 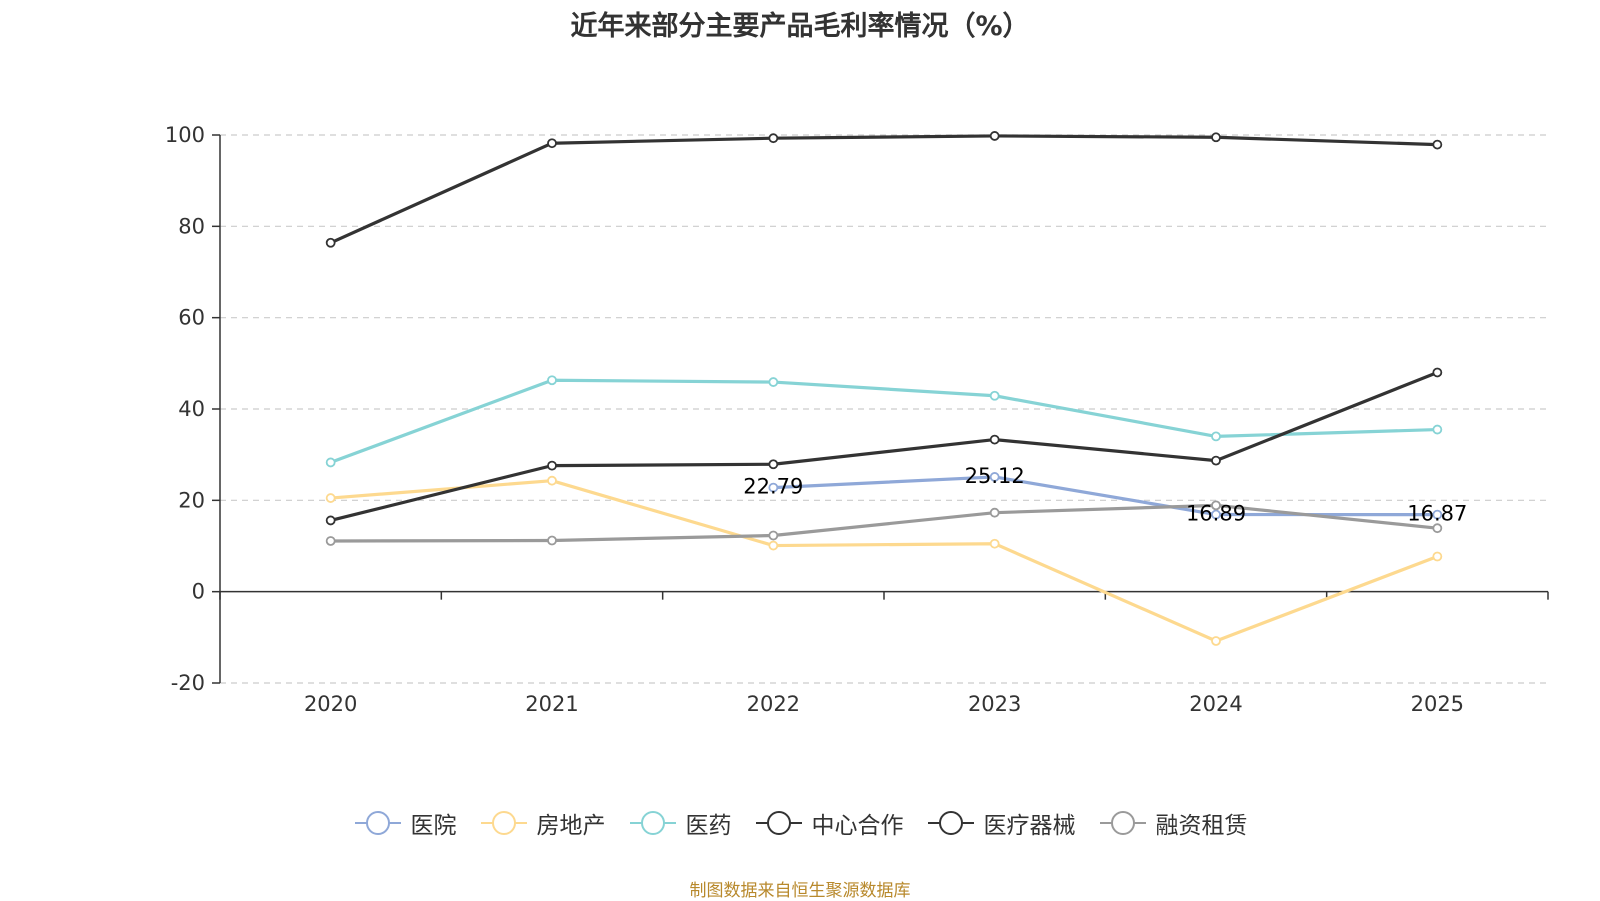 I want to click on x-tick-label-2022: 2022, so click(x=773, y=704).